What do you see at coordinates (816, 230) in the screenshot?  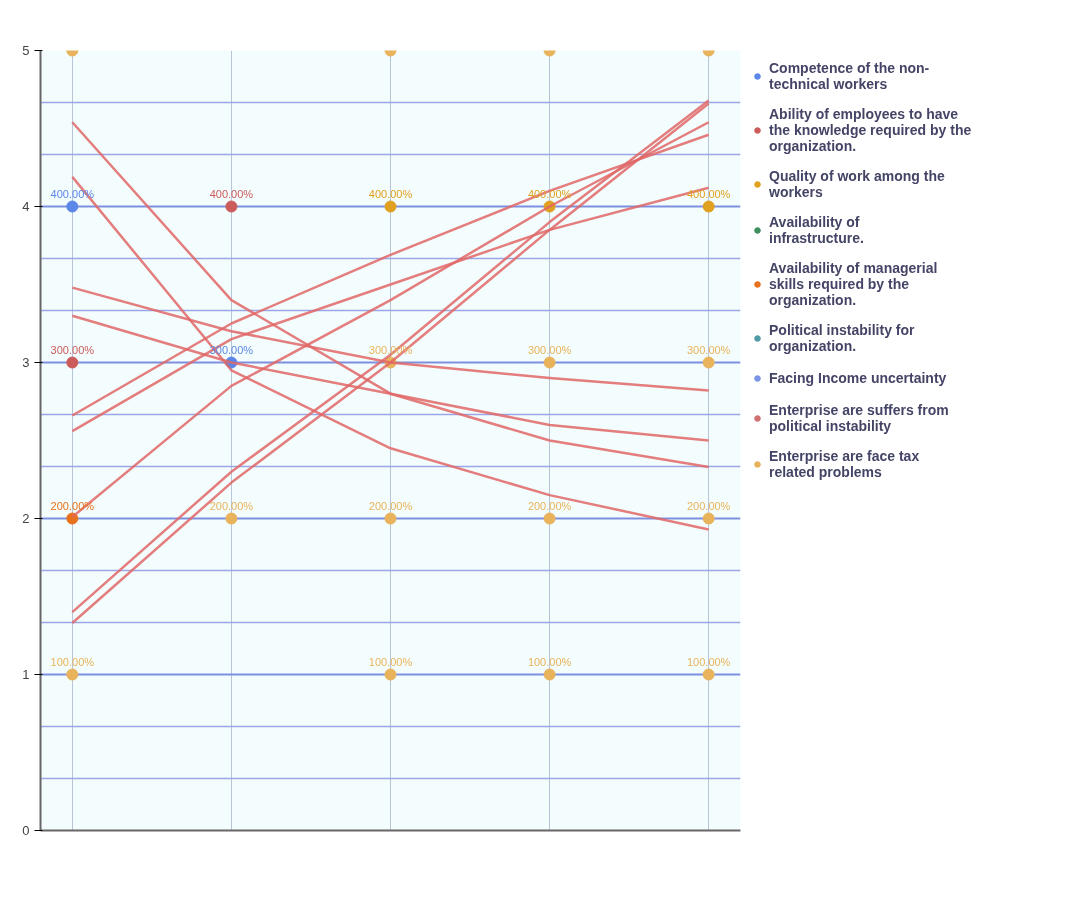 I see `legend-label: Availability of infrastructure.` at bounding box center [816, 230].